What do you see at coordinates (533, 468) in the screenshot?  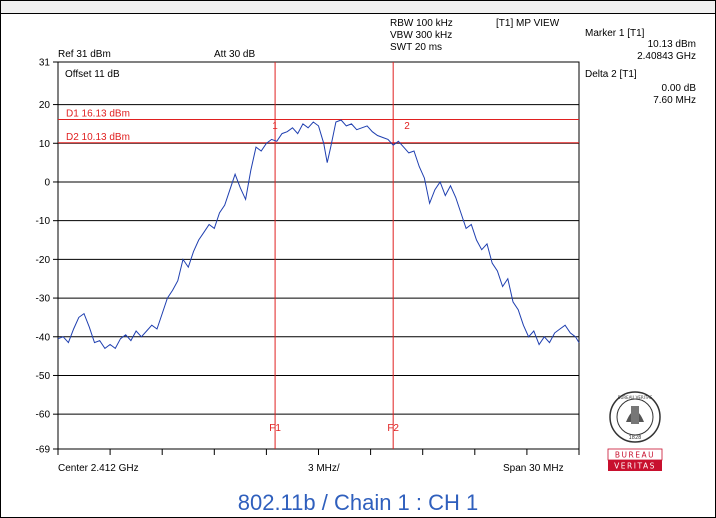 I see `span-label: Span 30 MHz` at bounding box center [533, 468].